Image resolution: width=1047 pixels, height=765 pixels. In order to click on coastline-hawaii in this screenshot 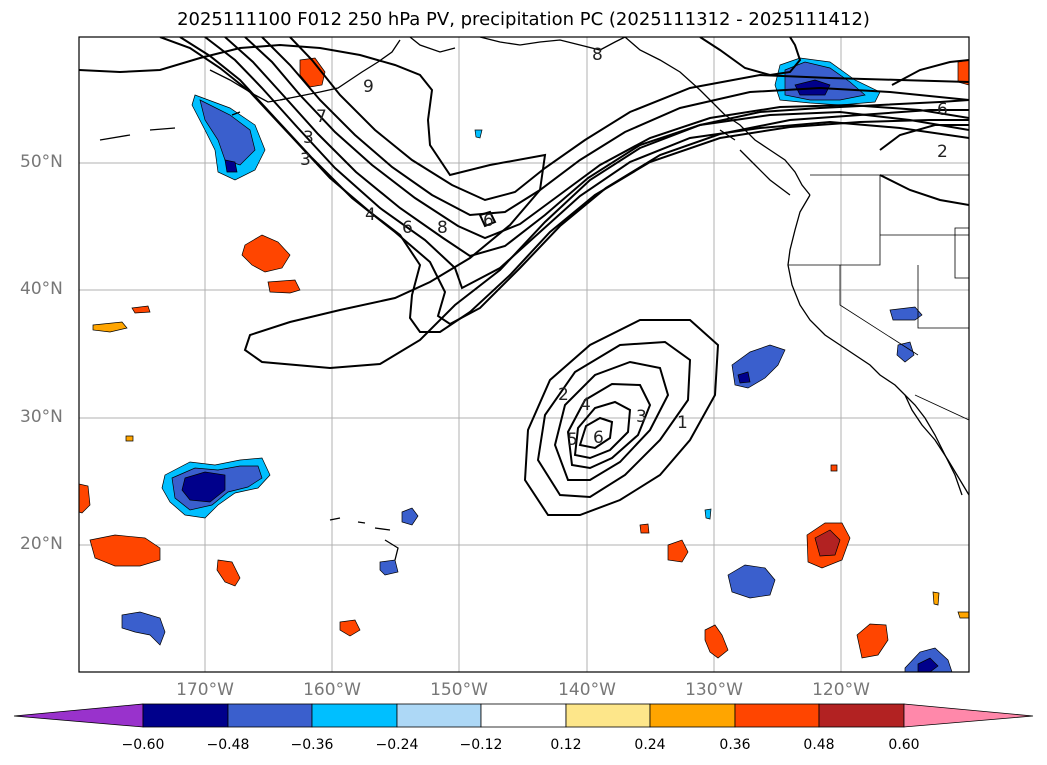, I will do `click(364, 539)`.